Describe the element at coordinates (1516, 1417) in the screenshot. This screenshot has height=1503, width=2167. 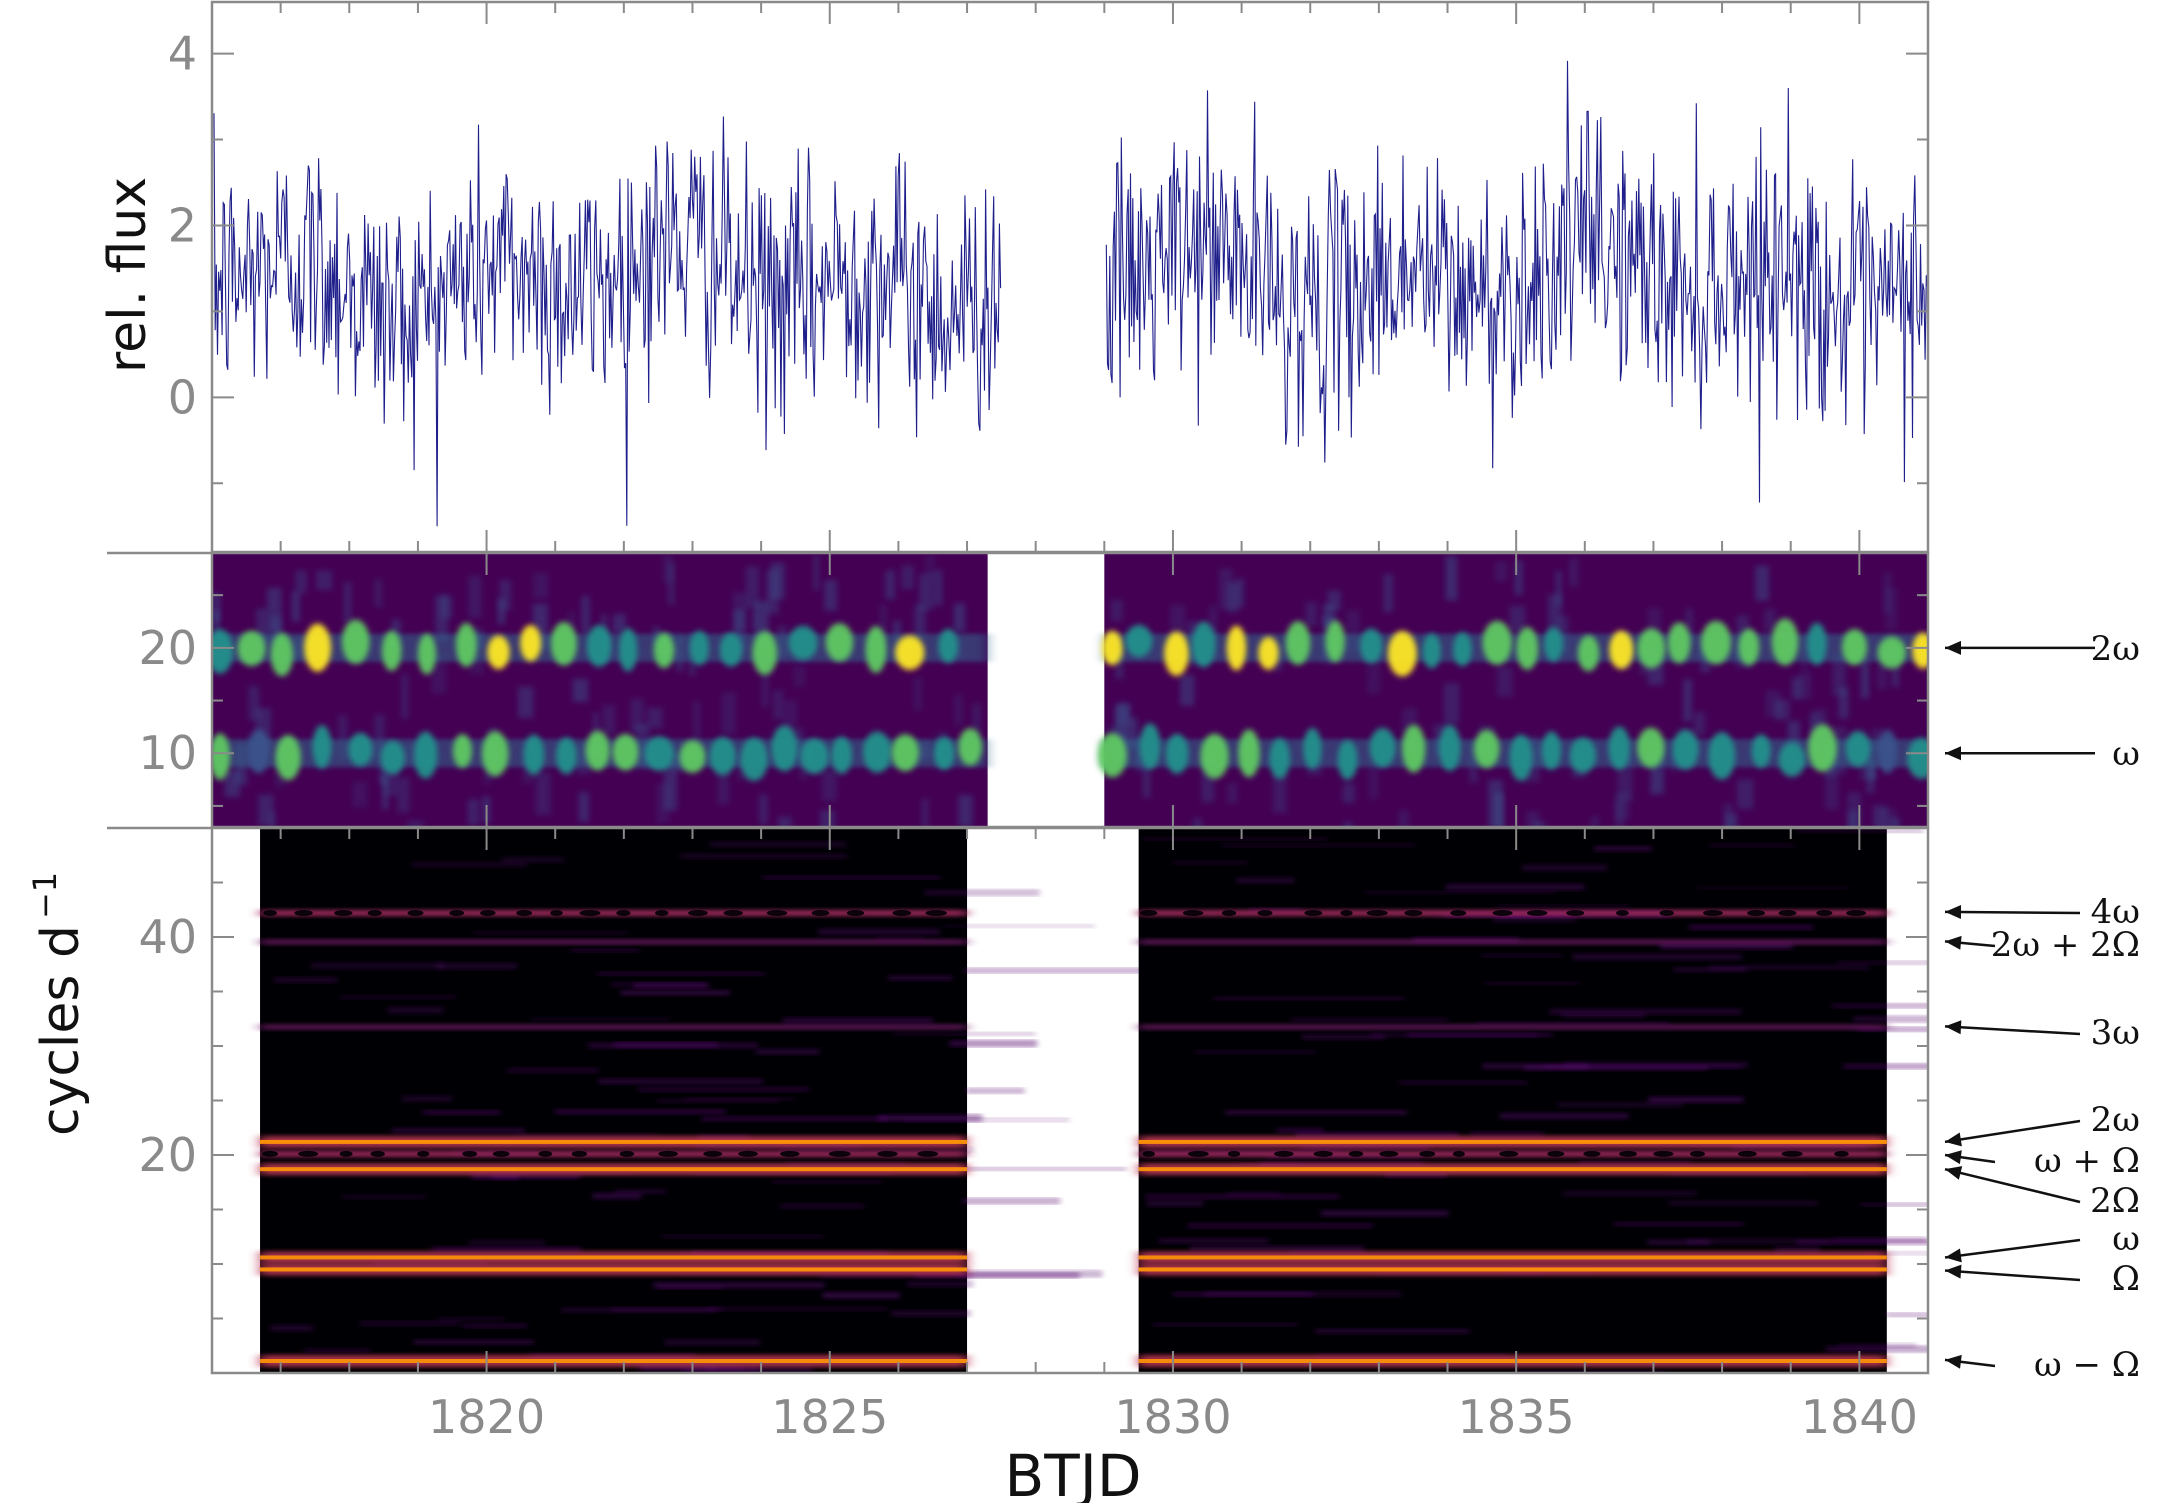
I see `x-tick-label: 1835` at that location.